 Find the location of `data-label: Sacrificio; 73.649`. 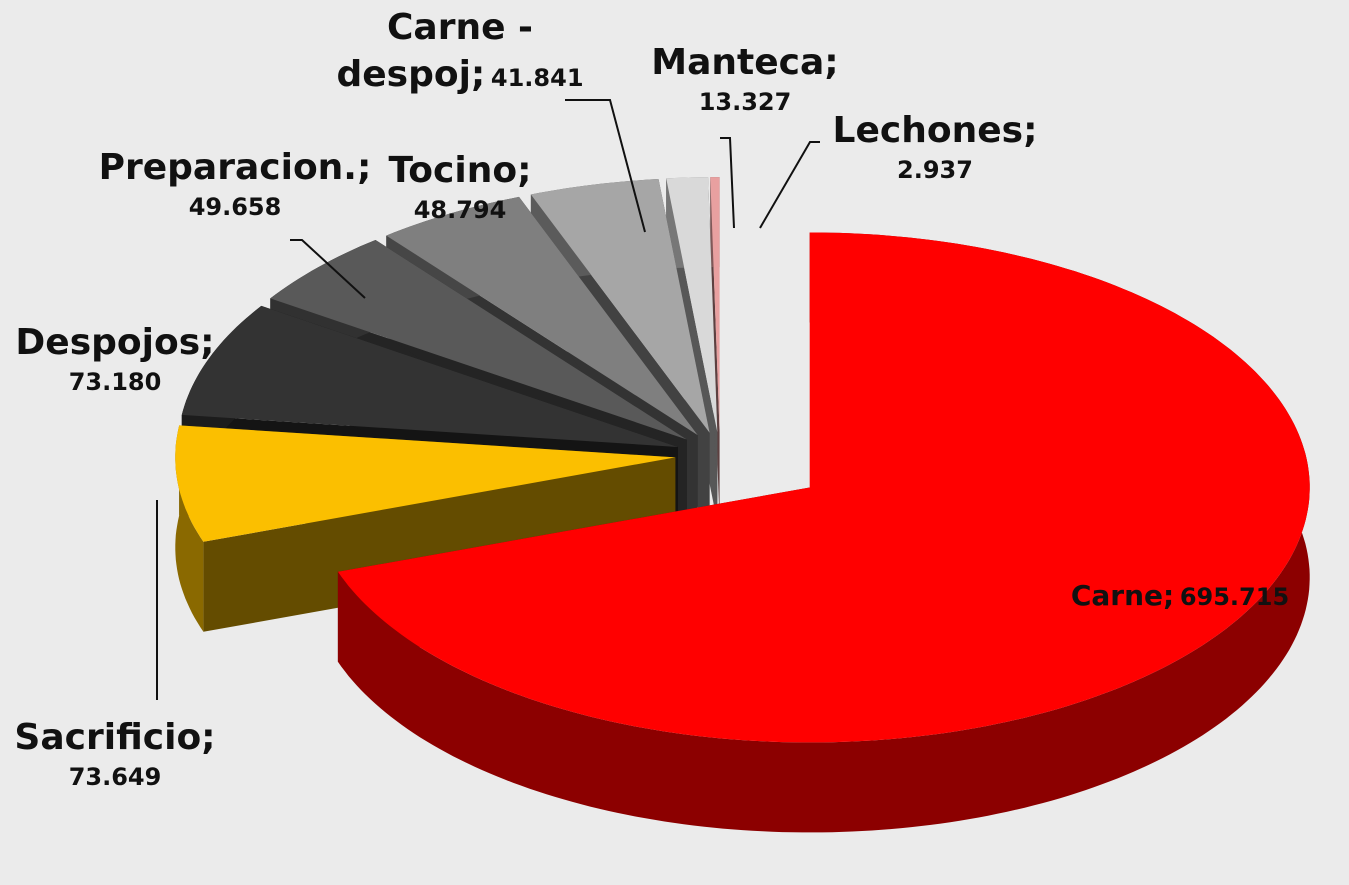

data-label: Sacrificio; 73.649 is located at coordinates (115, 754).